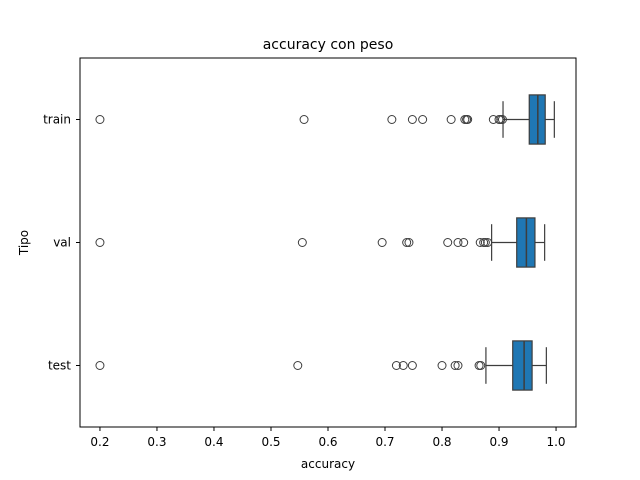 Image resolution: width=640 pixels, height=480 pixels. Describe the element at coordinates (441, 442) in the screenshot. I see `x-tick-label: 0.8` at that location.